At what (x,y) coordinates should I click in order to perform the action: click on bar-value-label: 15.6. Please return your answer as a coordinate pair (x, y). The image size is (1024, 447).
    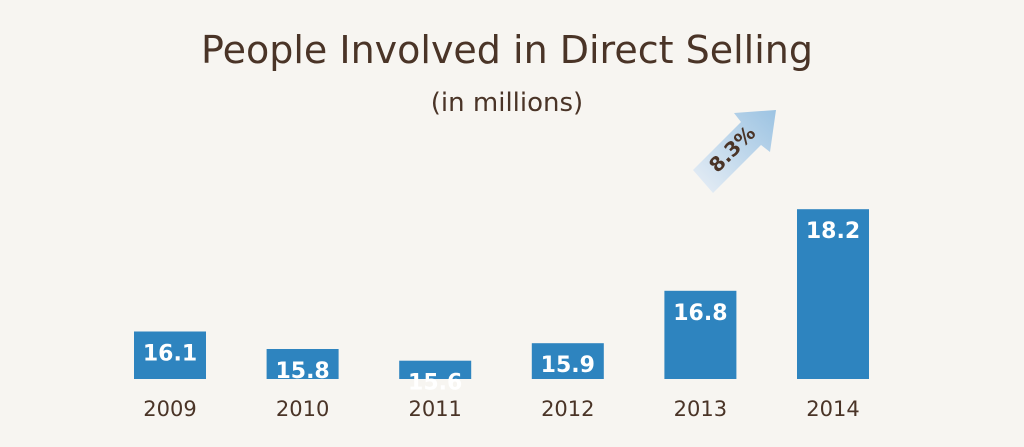
    Looking at the image, I should click on (435, 383).